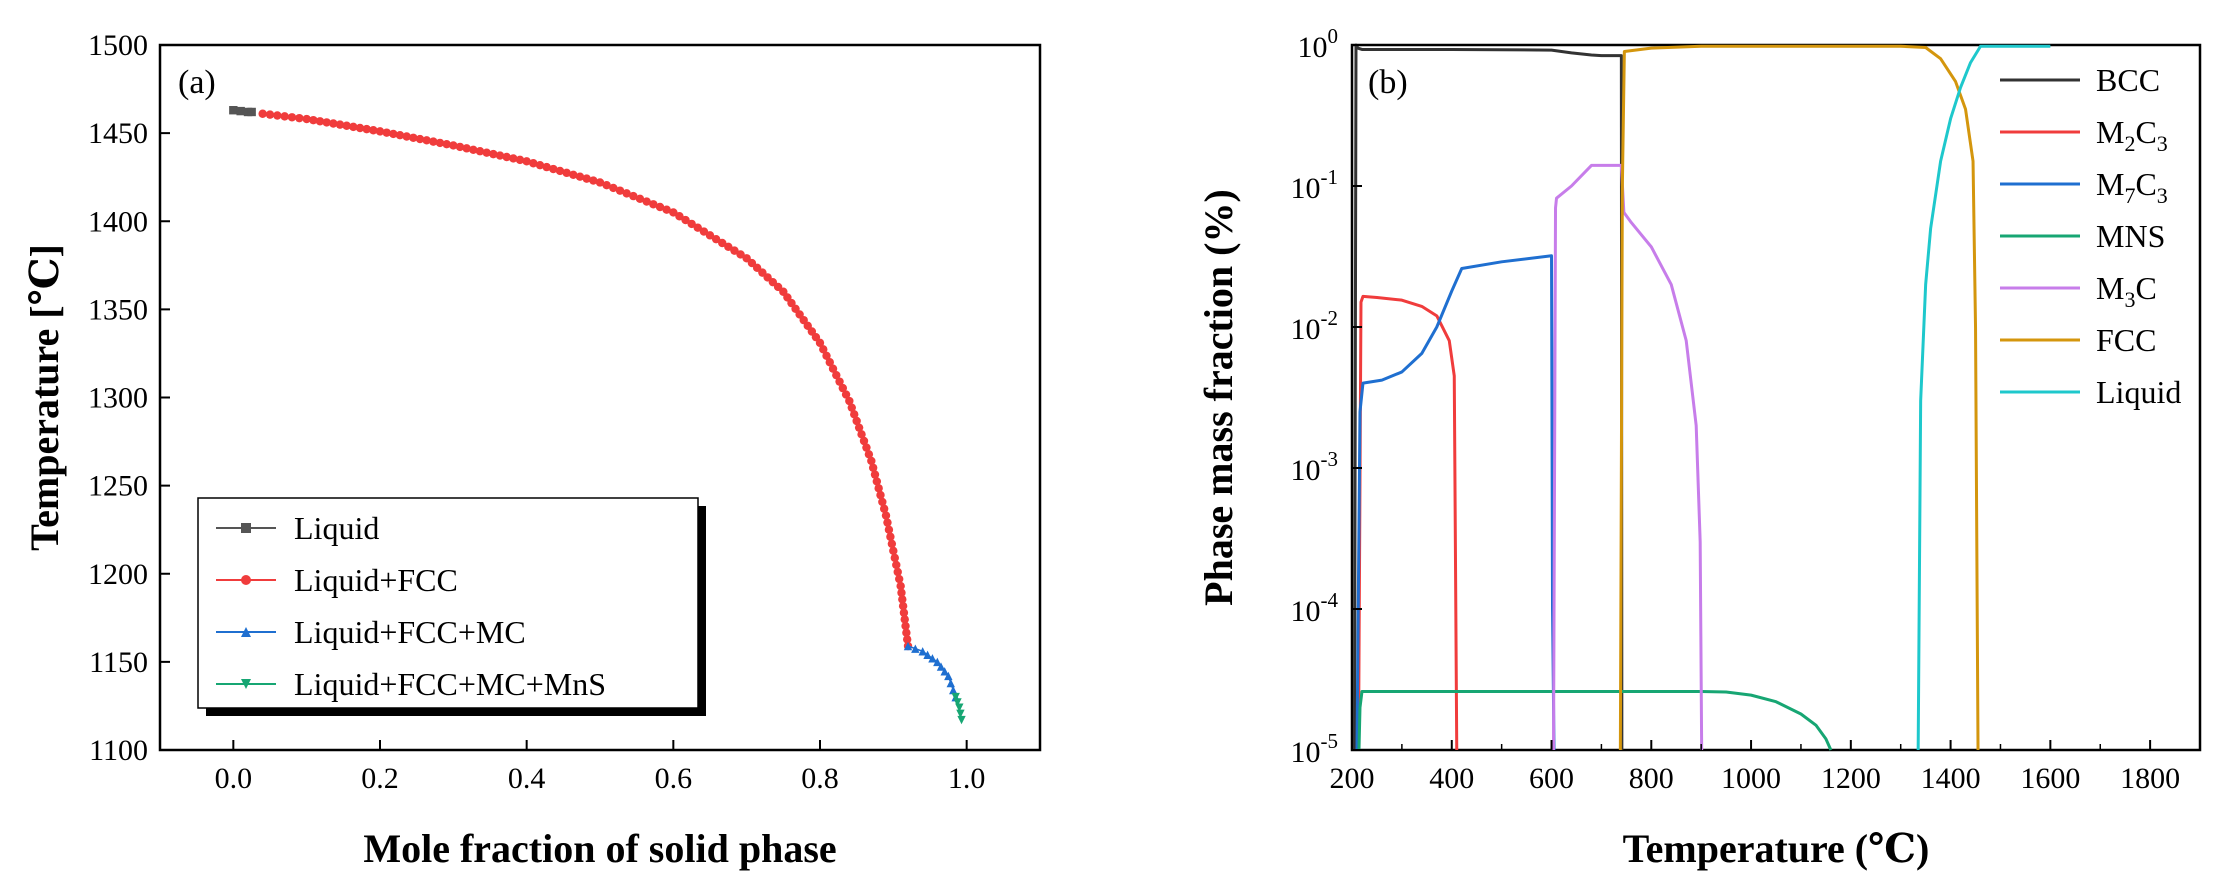 This screenshot has height=896, width=2222. I want to click on legend-label-b: BCC, so click(2128, 80).